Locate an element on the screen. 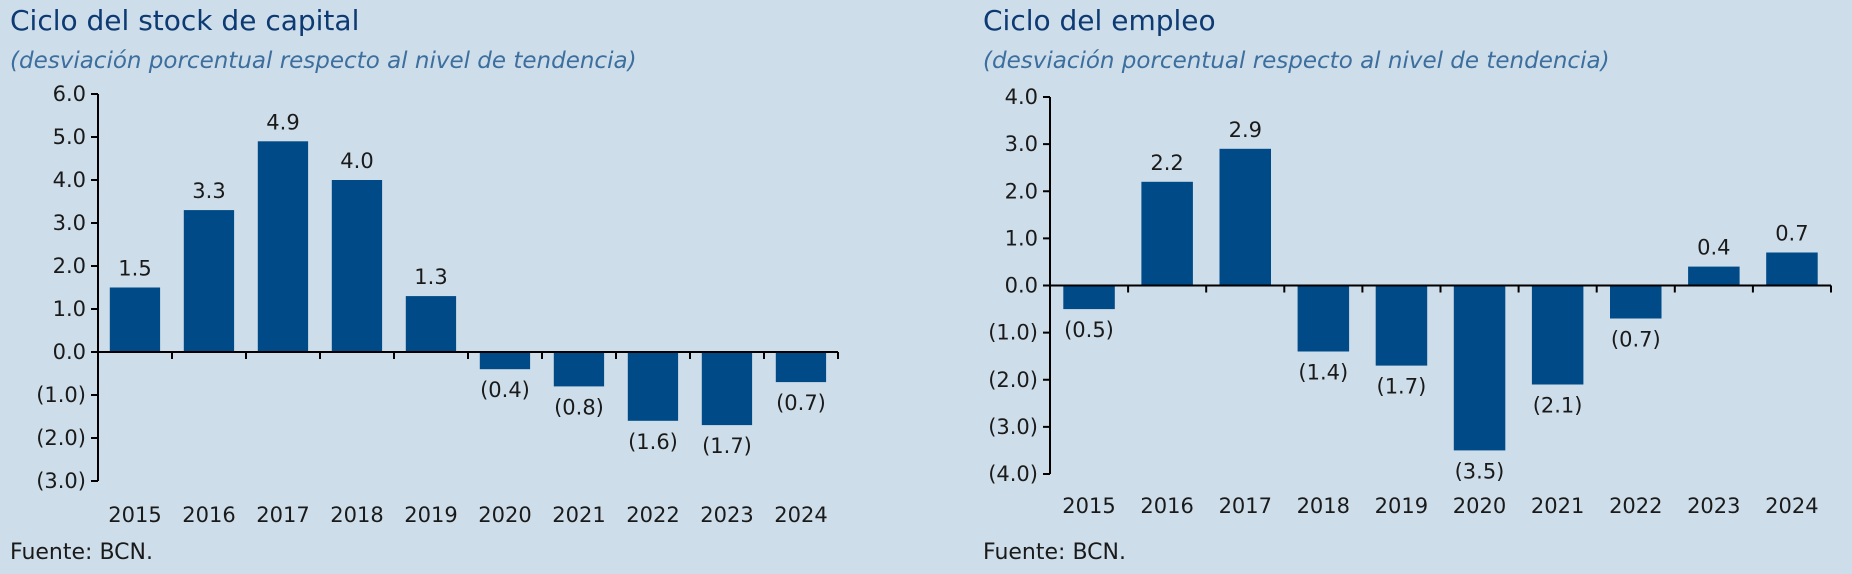 The width and height of the screenshot is (1852, 574). data-label-2023: 0.4 is located at coordinates (1713, 248).